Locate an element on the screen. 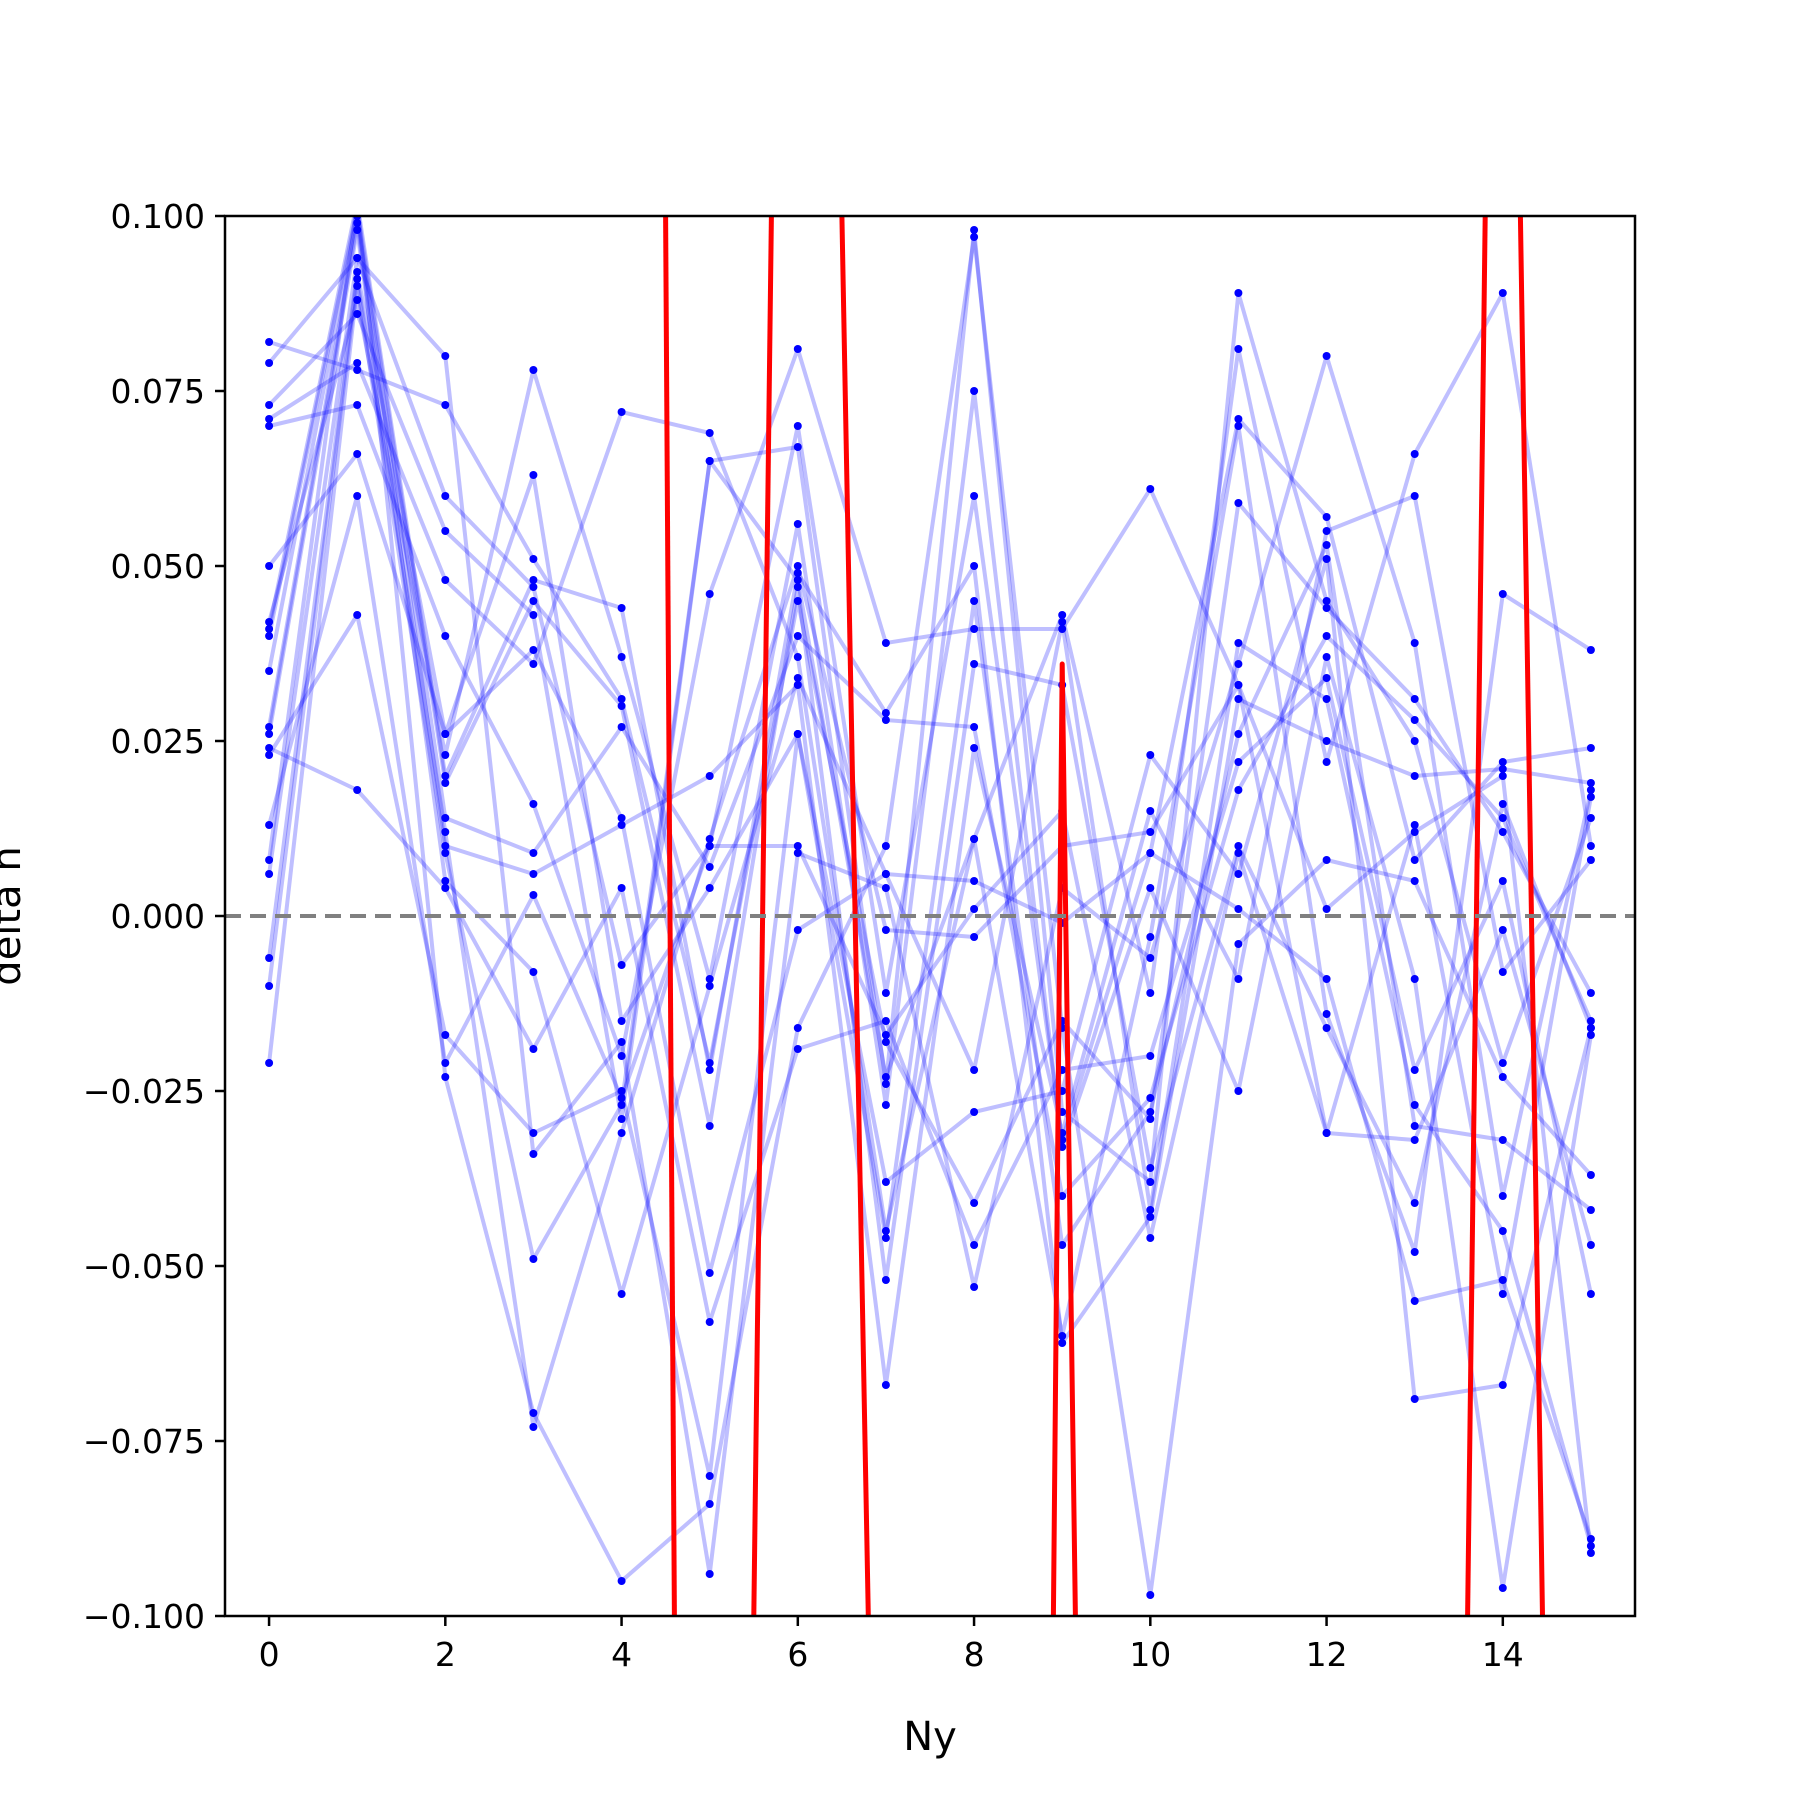  y-axis-label: delta h is located at coordinates (15, 915).